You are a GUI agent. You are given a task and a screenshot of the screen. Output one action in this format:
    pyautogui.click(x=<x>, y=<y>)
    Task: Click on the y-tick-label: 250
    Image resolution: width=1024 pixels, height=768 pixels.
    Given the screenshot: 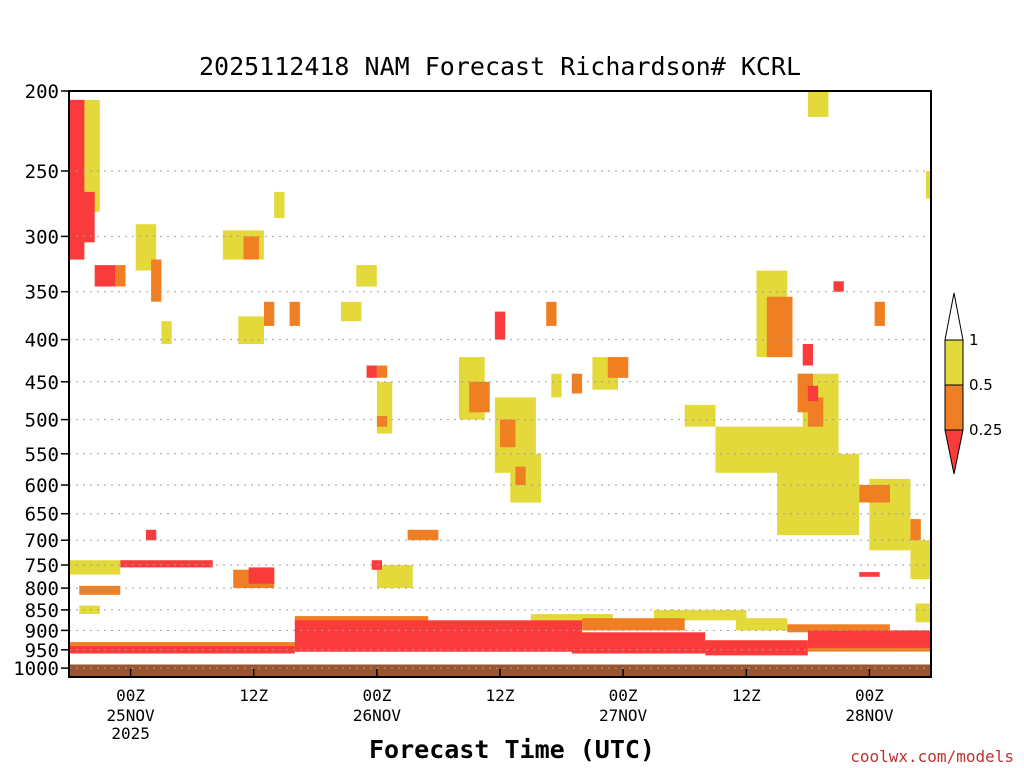 What is the action you would take?
    pyautogui.click(x=42, y=172)
    